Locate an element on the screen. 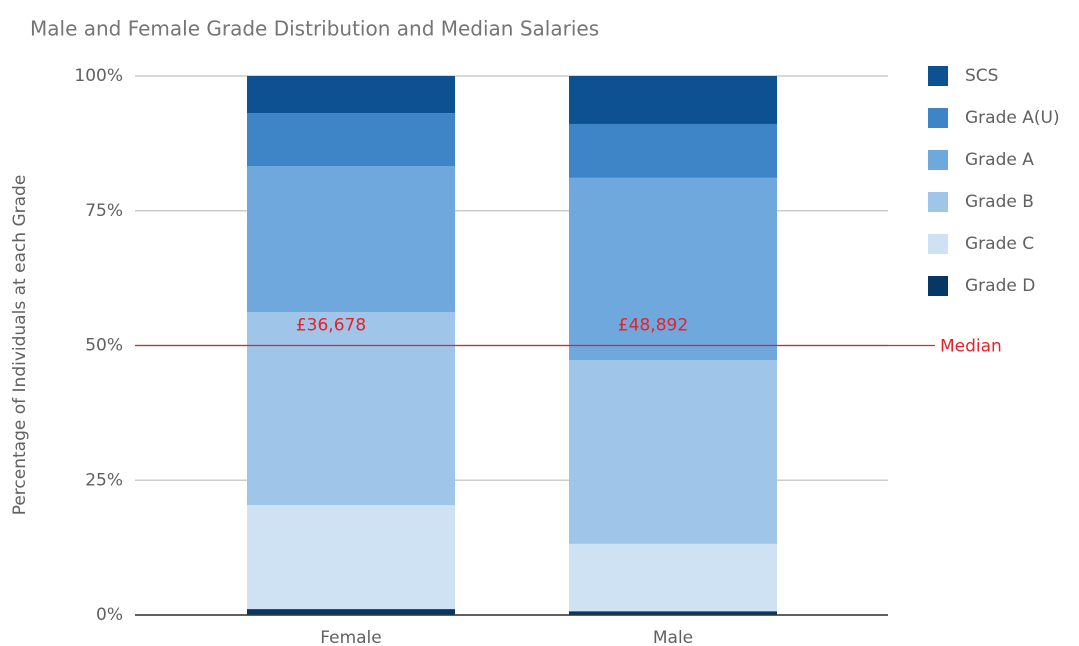 The height and width of the screenshot is (646, 1079). legend-label: SCS is located at coordinates (981, 76).